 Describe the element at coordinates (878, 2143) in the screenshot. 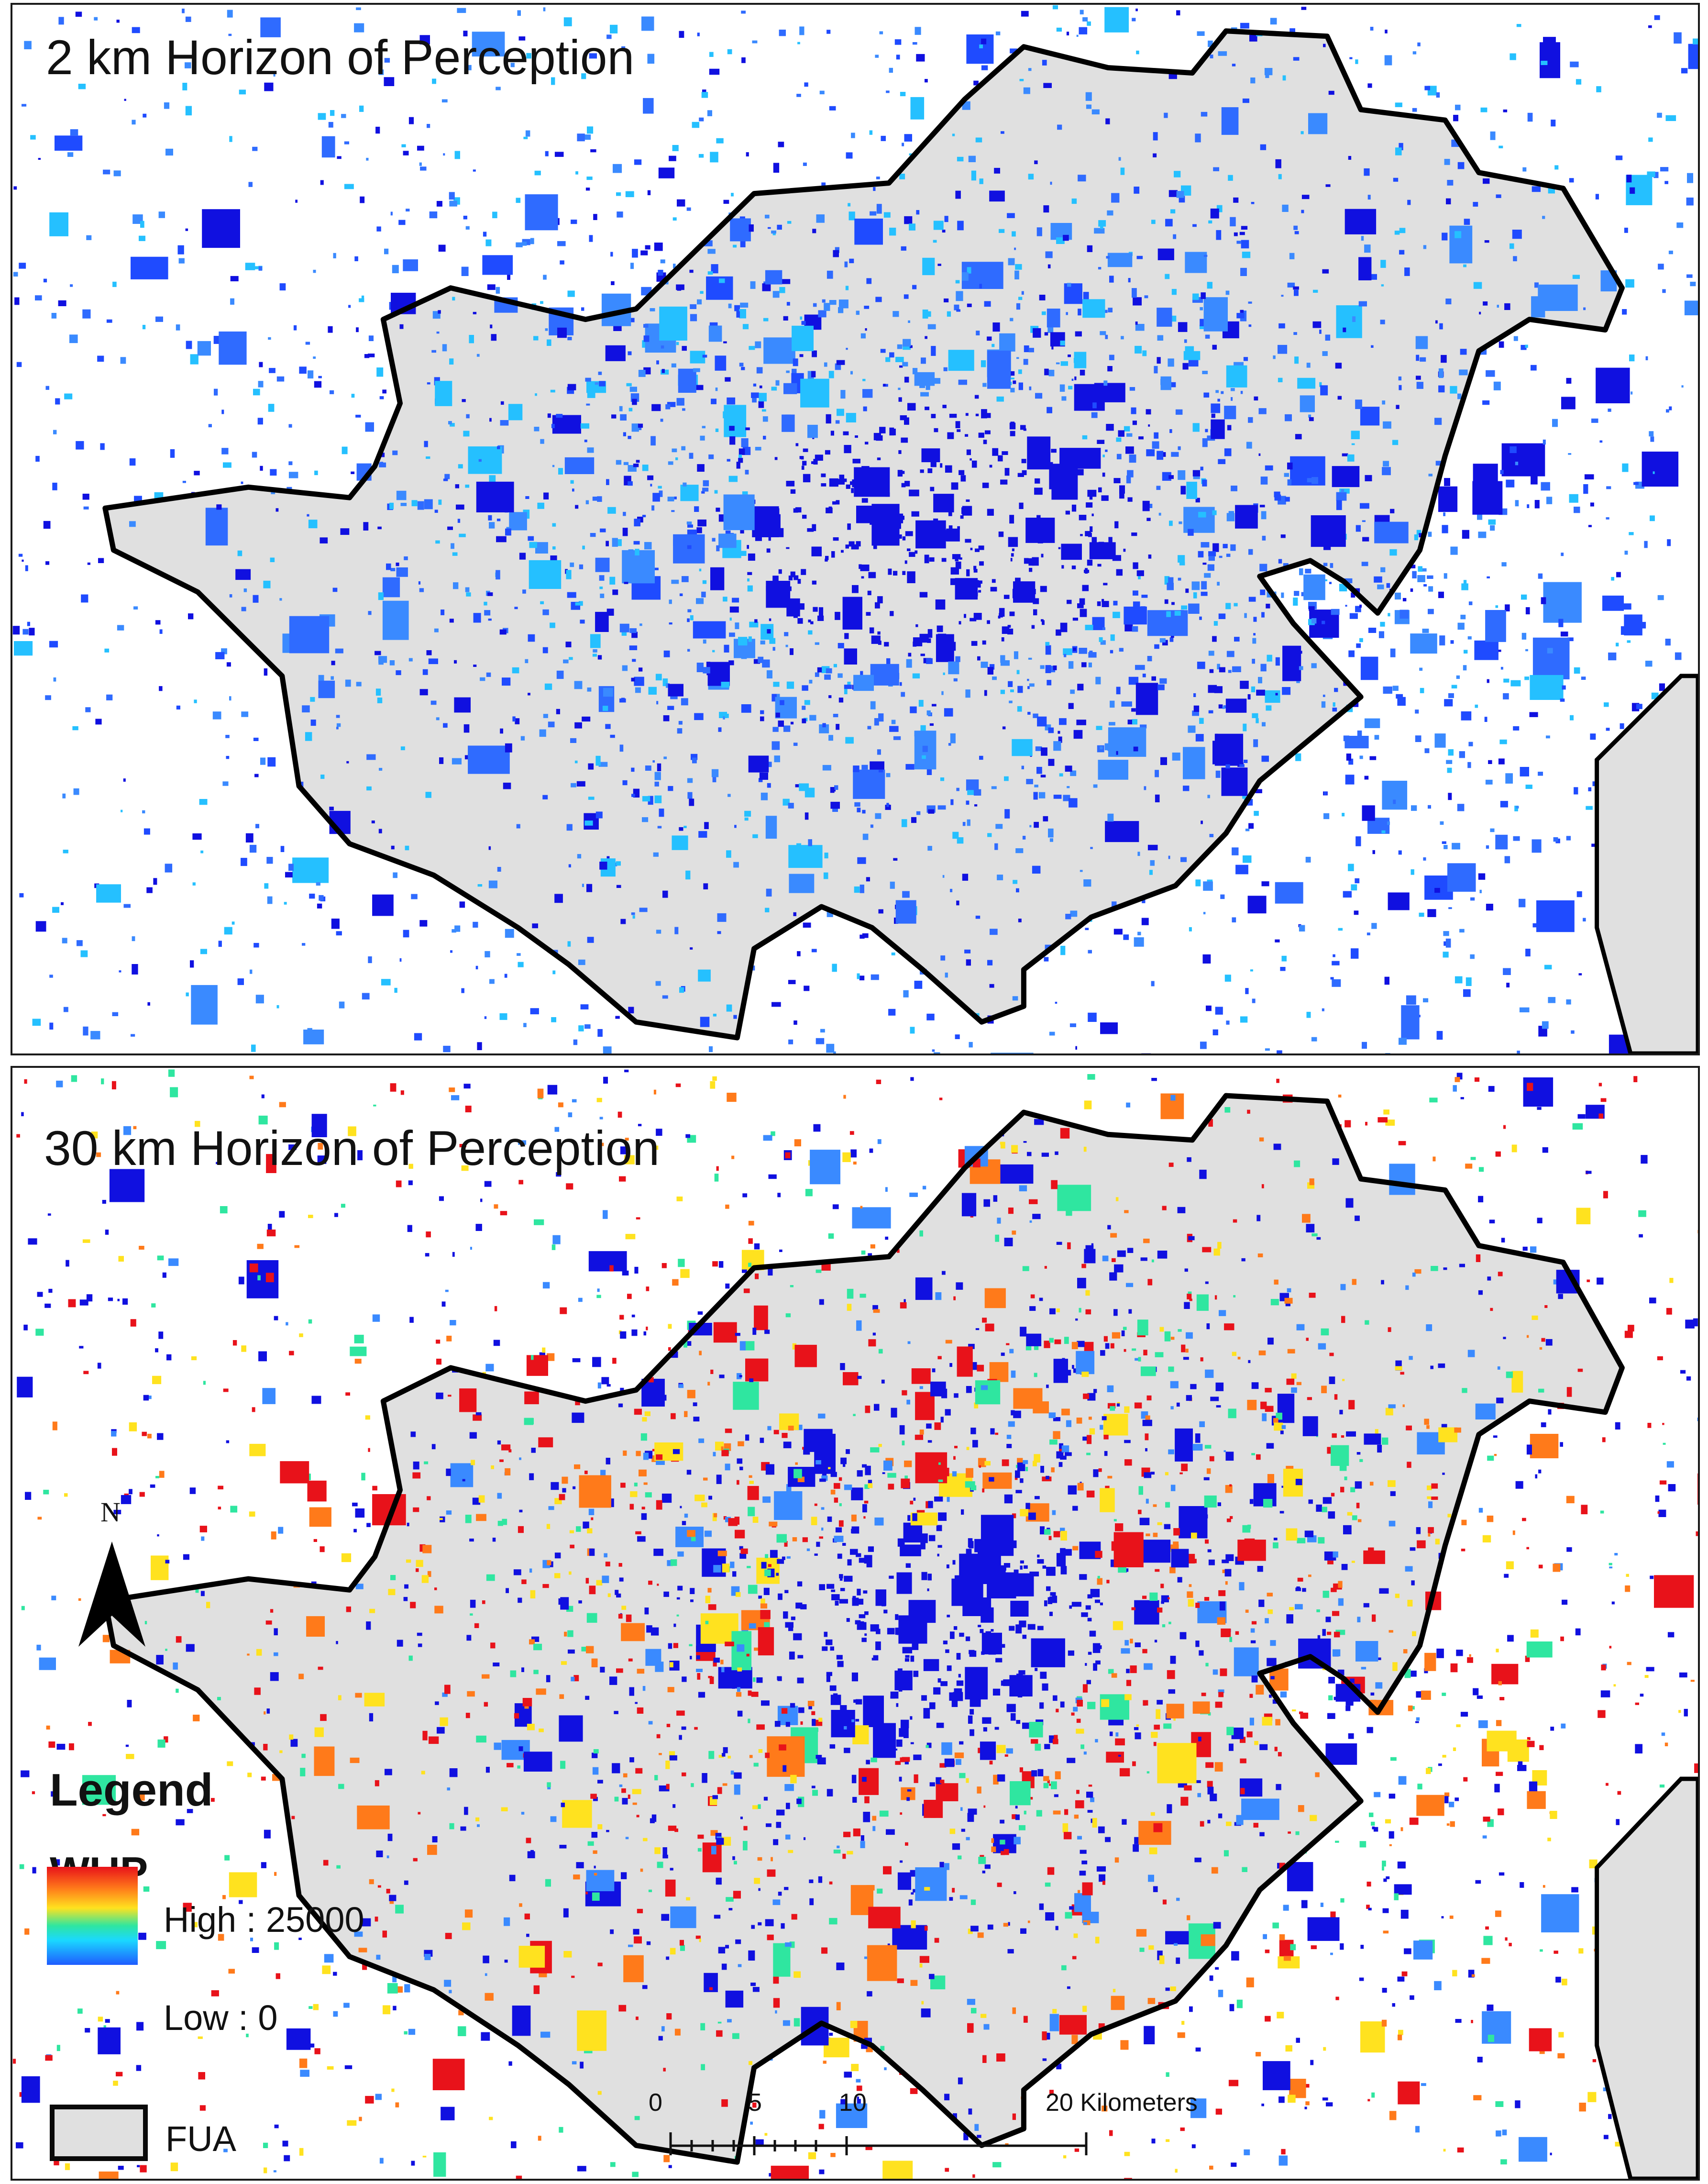

I see `scale-bar-graphic` at that location.